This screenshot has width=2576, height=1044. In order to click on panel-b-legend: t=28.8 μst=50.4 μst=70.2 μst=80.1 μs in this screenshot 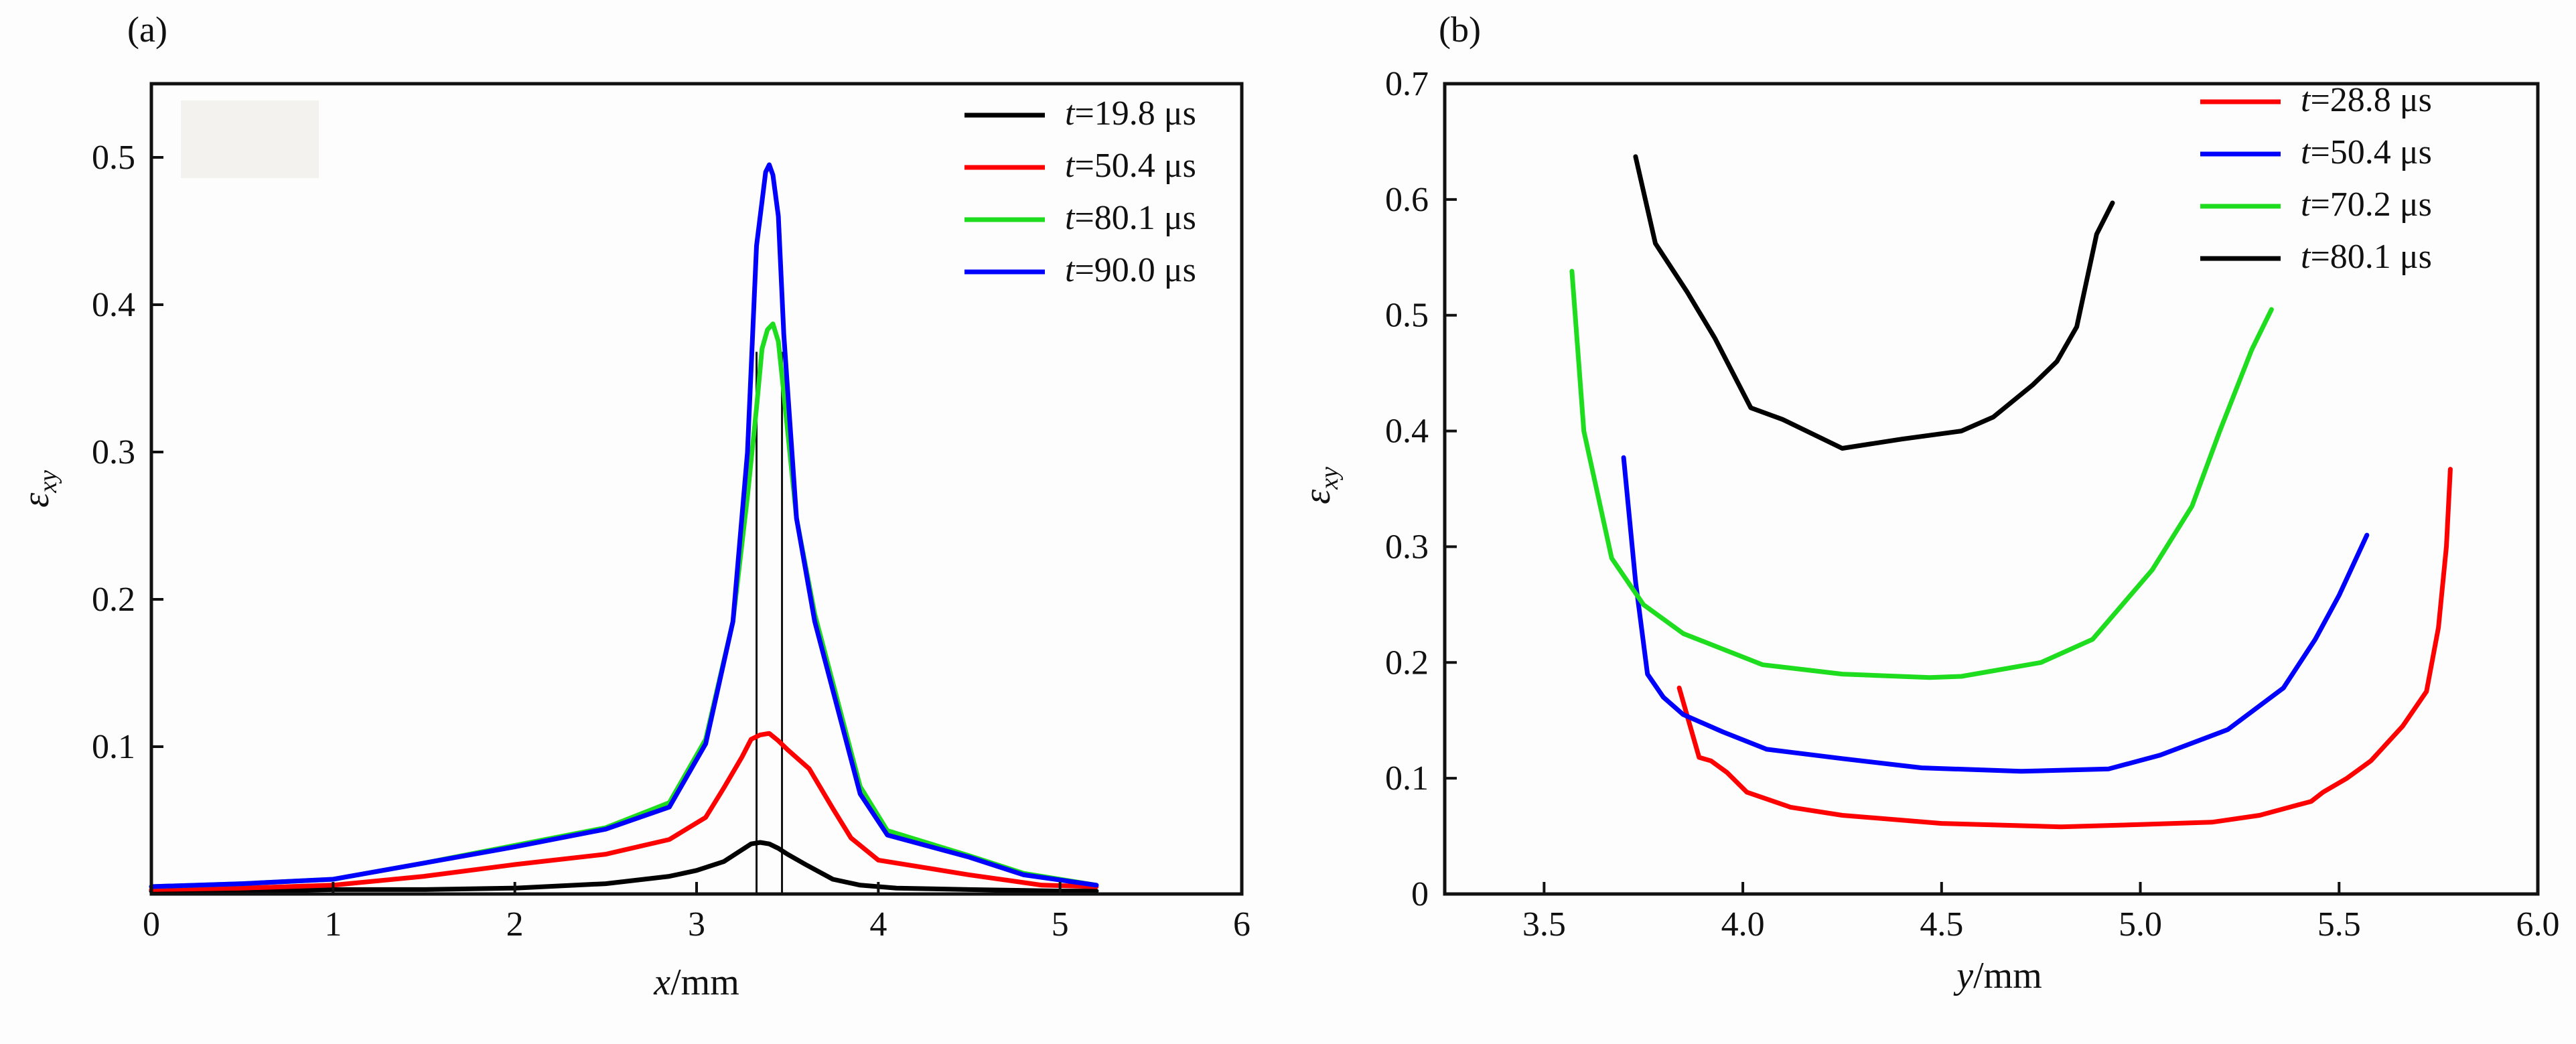, I will do `click(2316, 178)`.